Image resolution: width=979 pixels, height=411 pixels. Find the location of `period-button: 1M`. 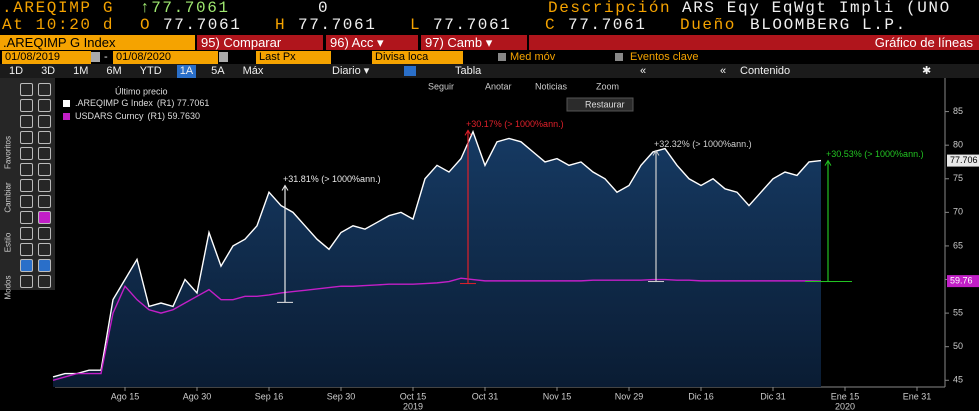

period-button: 1M is located at coordinates (81, 71).